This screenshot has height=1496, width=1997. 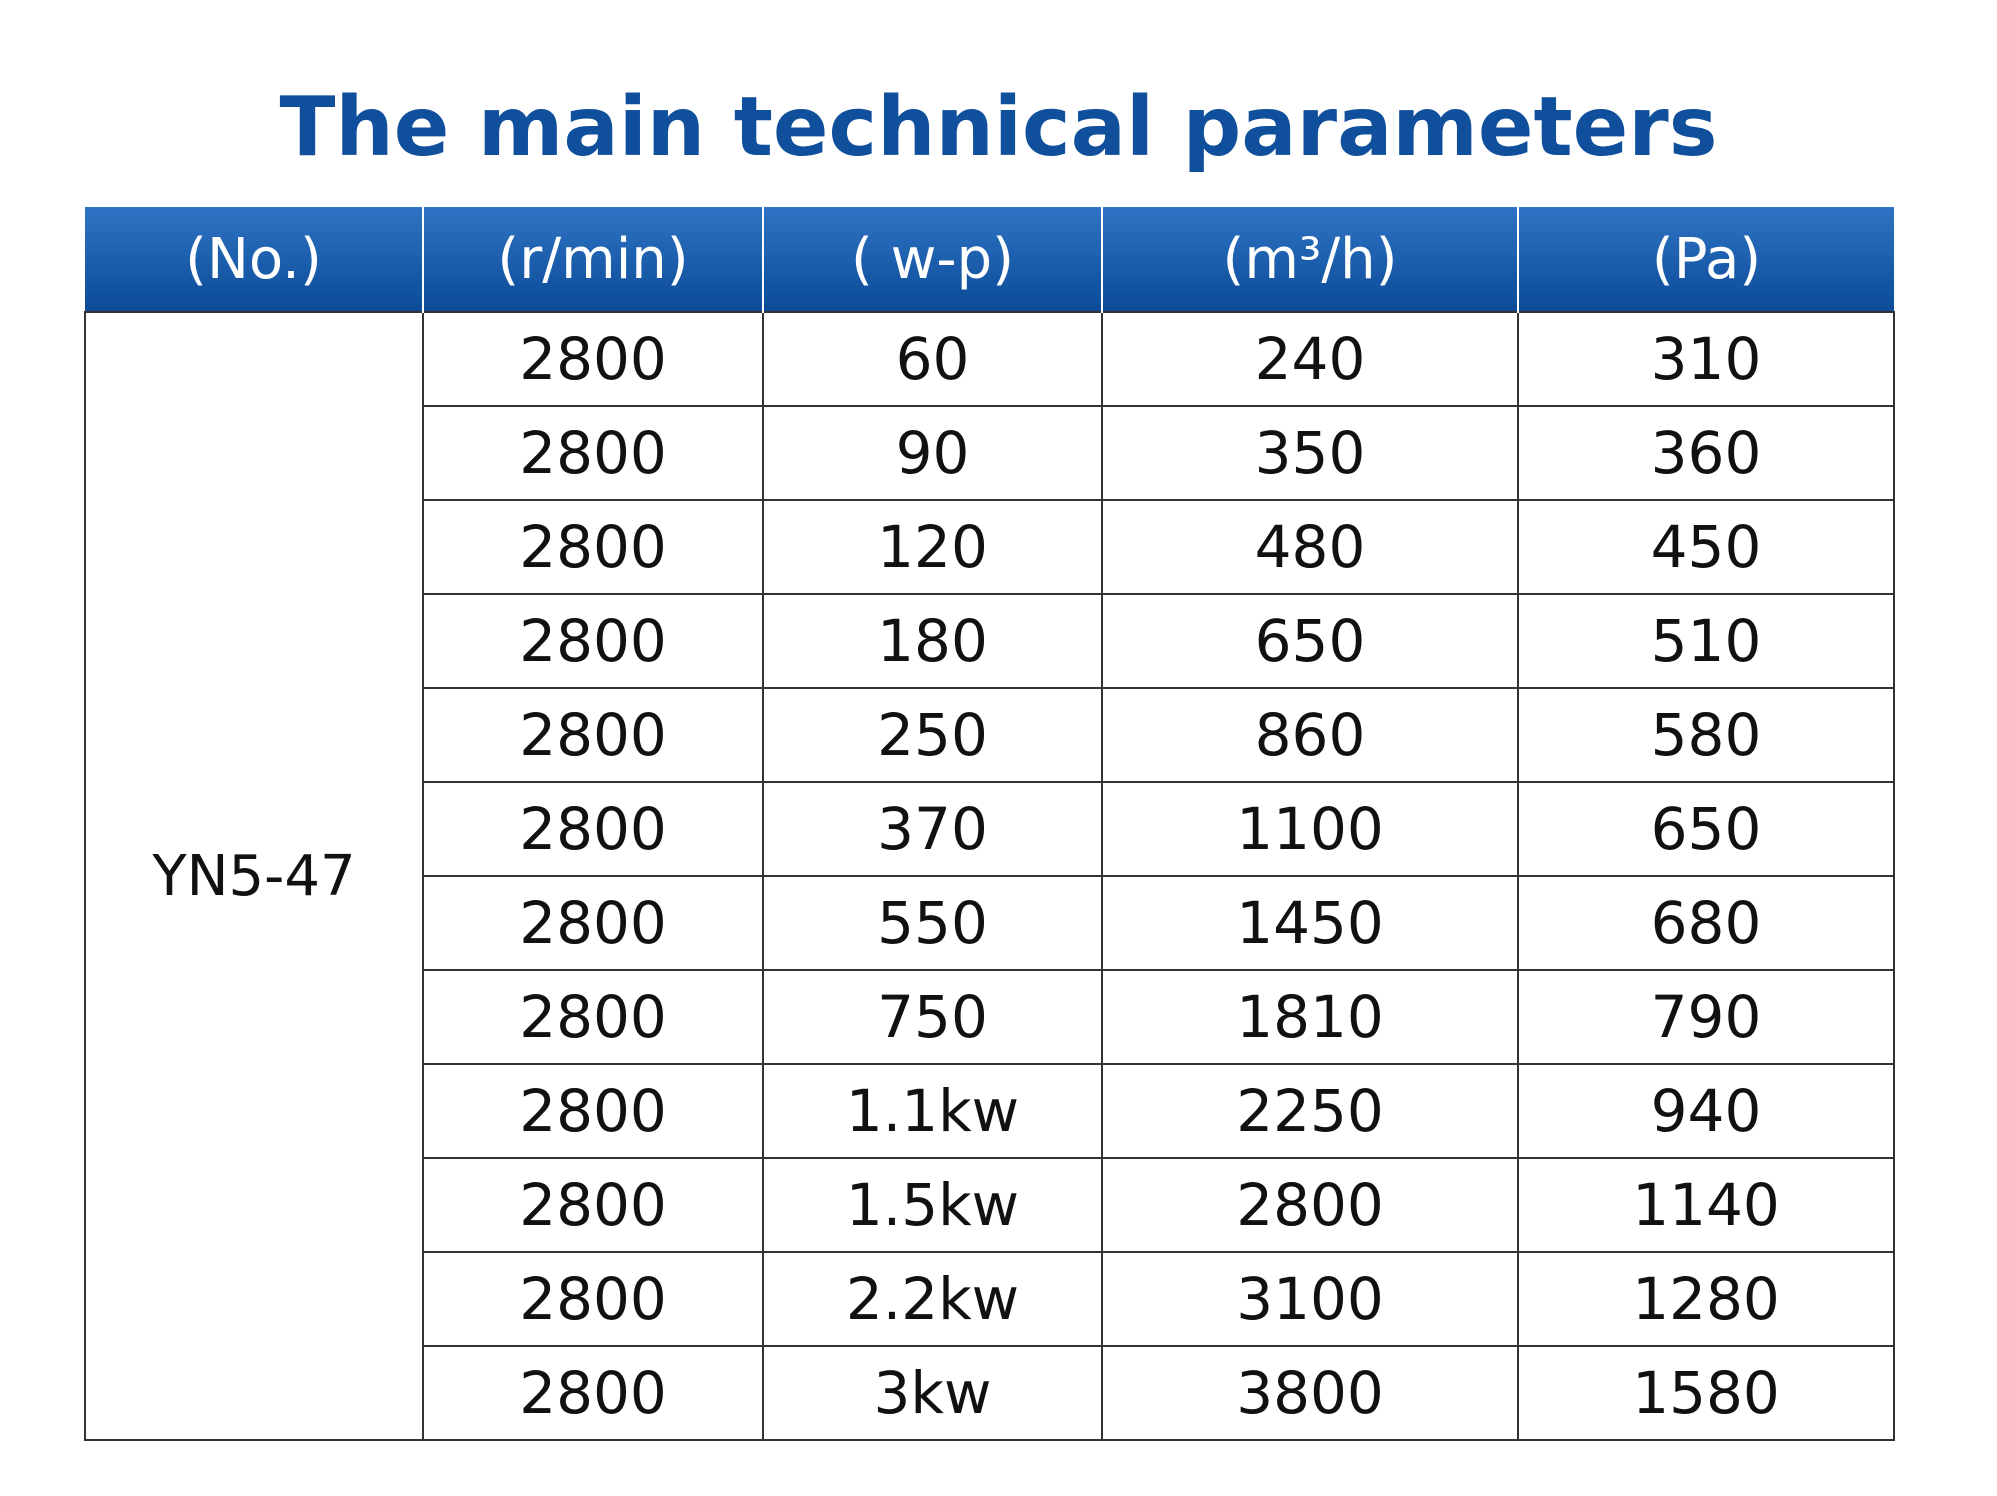 What do you see at coordinates (1706, 1393) in the screenshot?
I see `table-cell: 1580` at bounding box center [1706, 1393].